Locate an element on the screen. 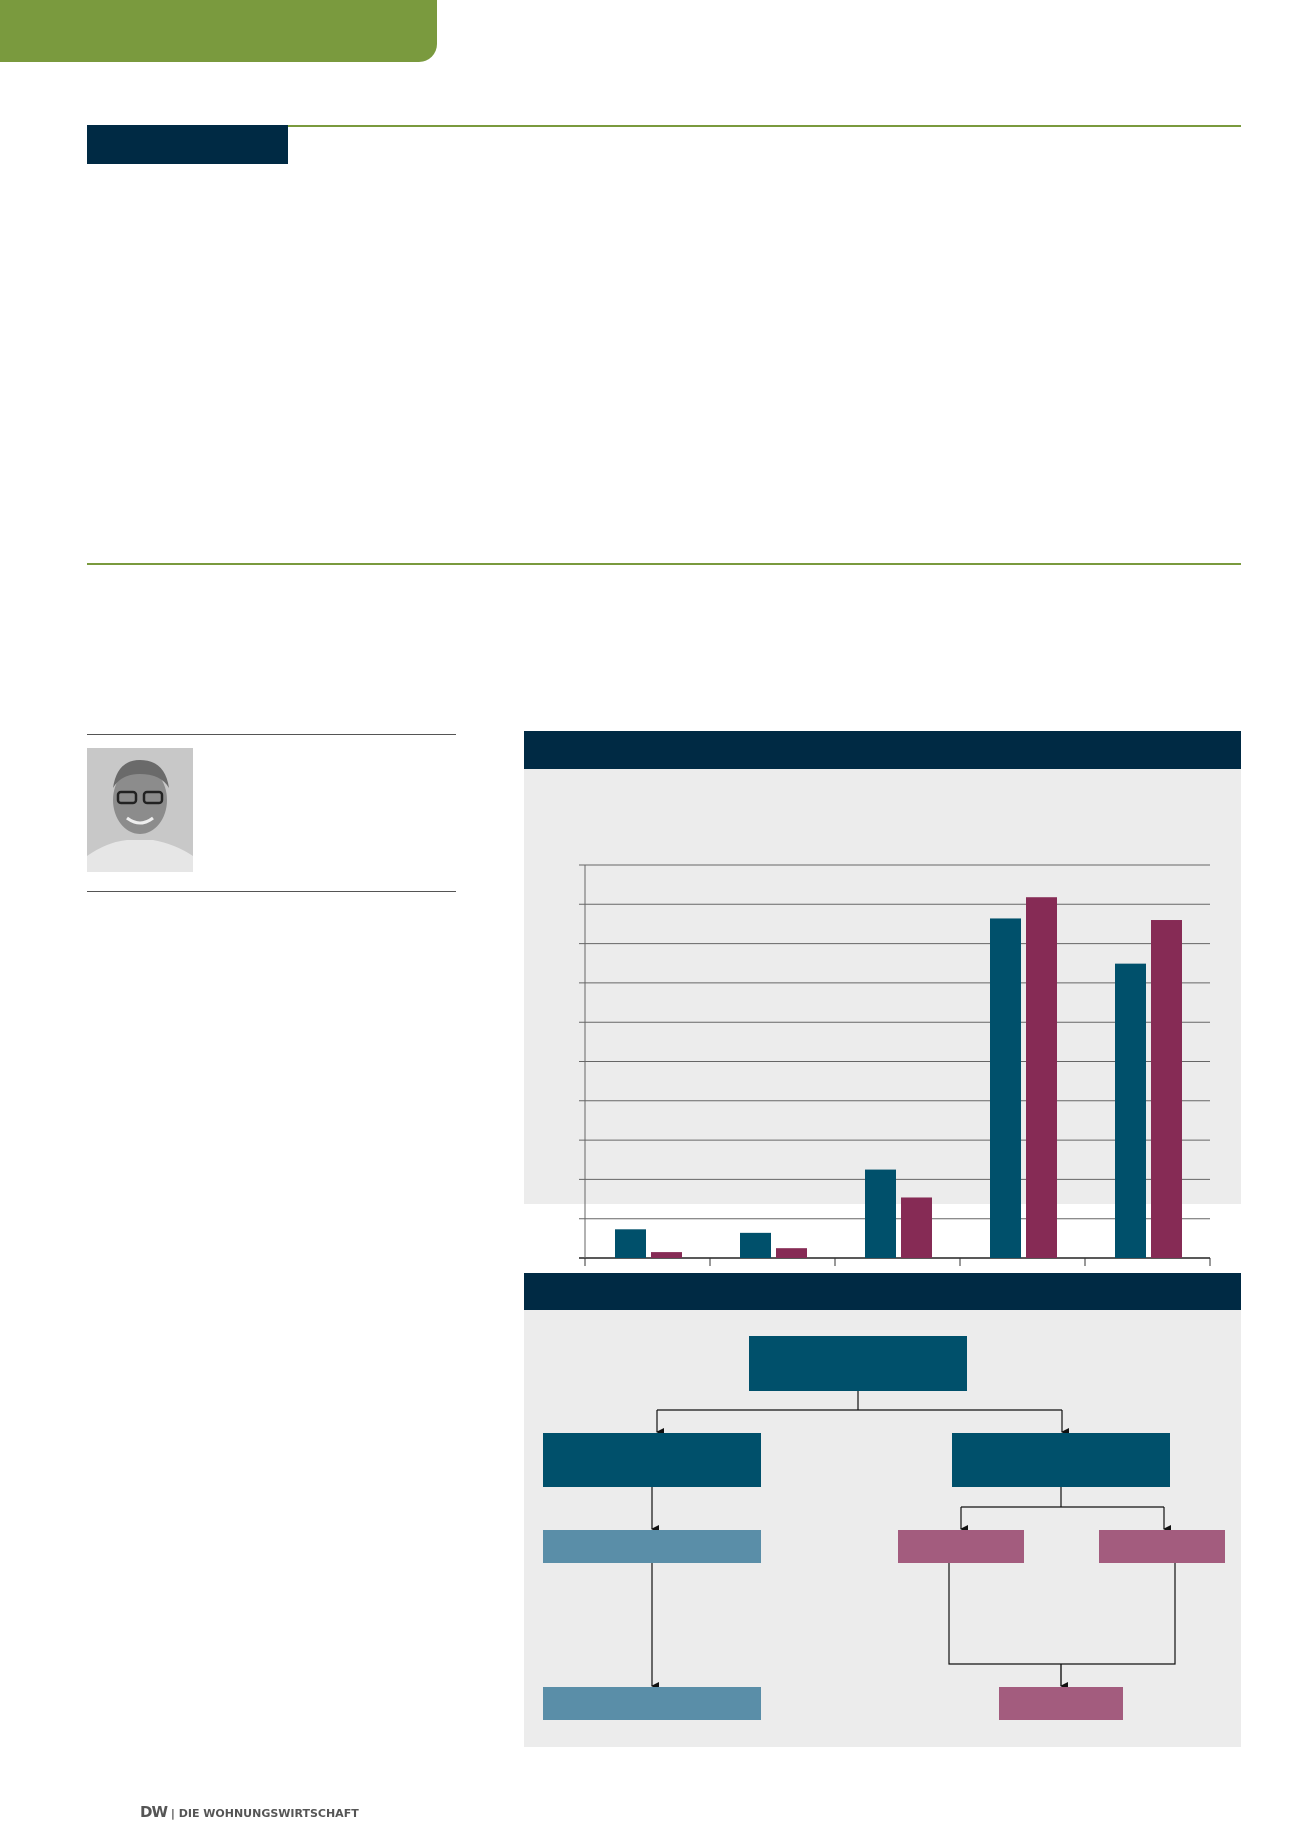  diagram-node-root is located at coordinates (858, 1363).